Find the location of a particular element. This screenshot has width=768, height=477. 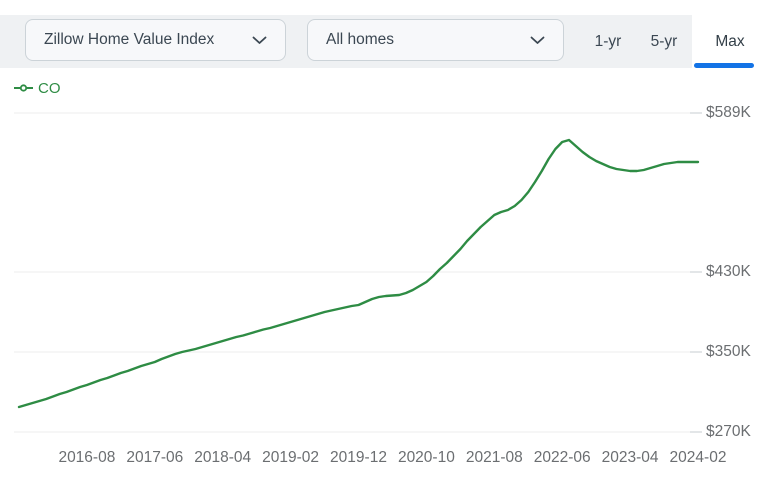

x-axis-label: 2019-02 is located at coordinates (291, 457).